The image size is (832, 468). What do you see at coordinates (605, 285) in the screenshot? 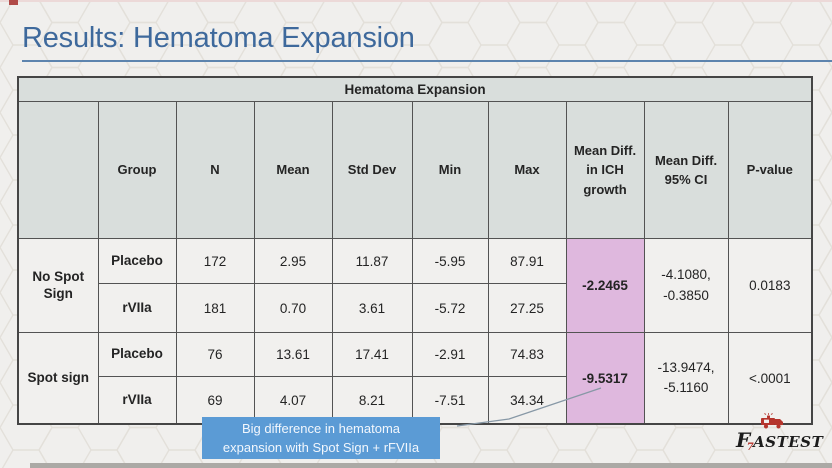
I see `mean-diff-highlight-cell: -2.2465` at bounding box center [605, 285].